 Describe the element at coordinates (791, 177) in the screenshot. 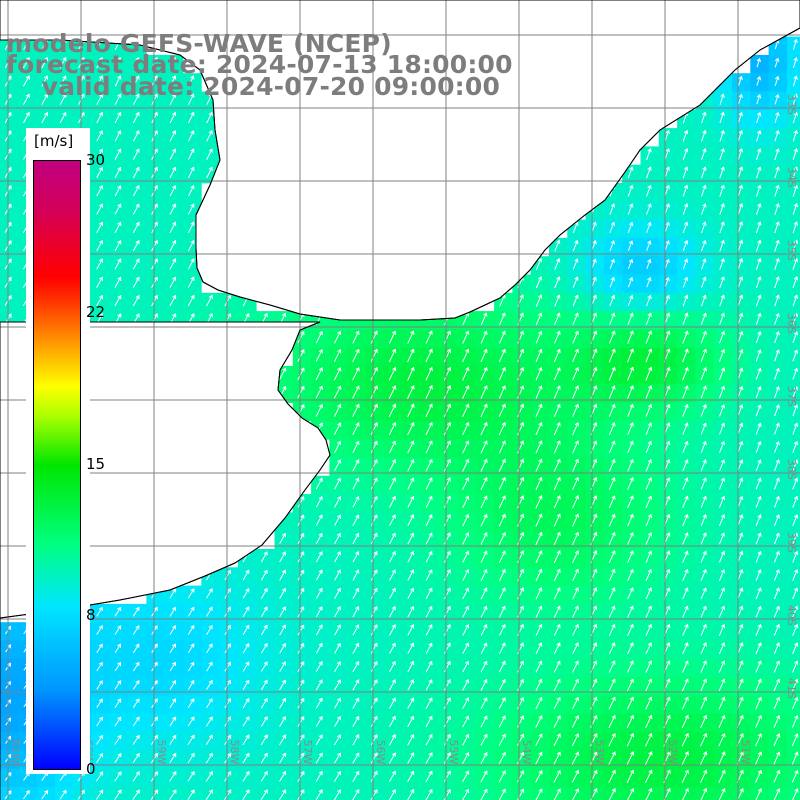

I see `latitude-label: 34S` at that location.